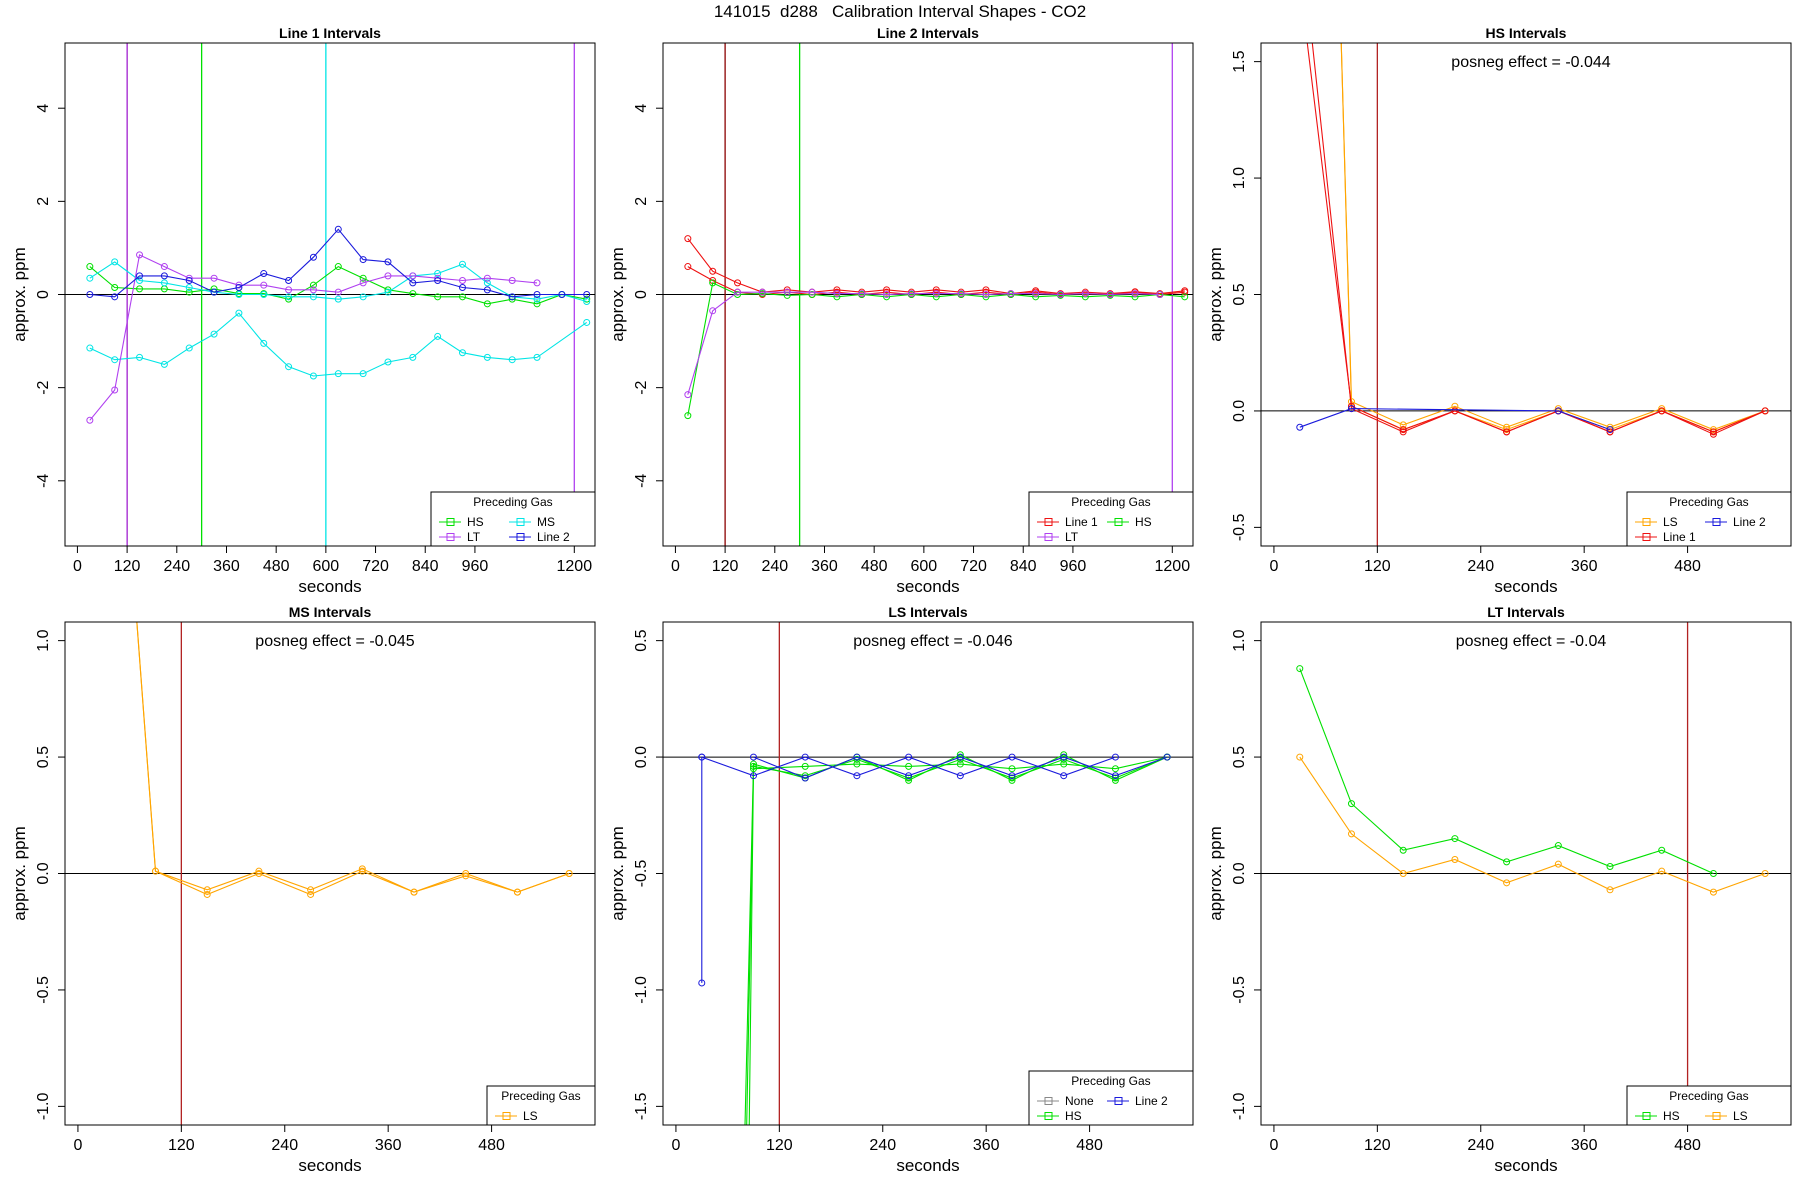 Image resolution: width=1800 pixels, height=1200 pixels. I want to click on chart-title: MS Intervals, so click(330, 612).